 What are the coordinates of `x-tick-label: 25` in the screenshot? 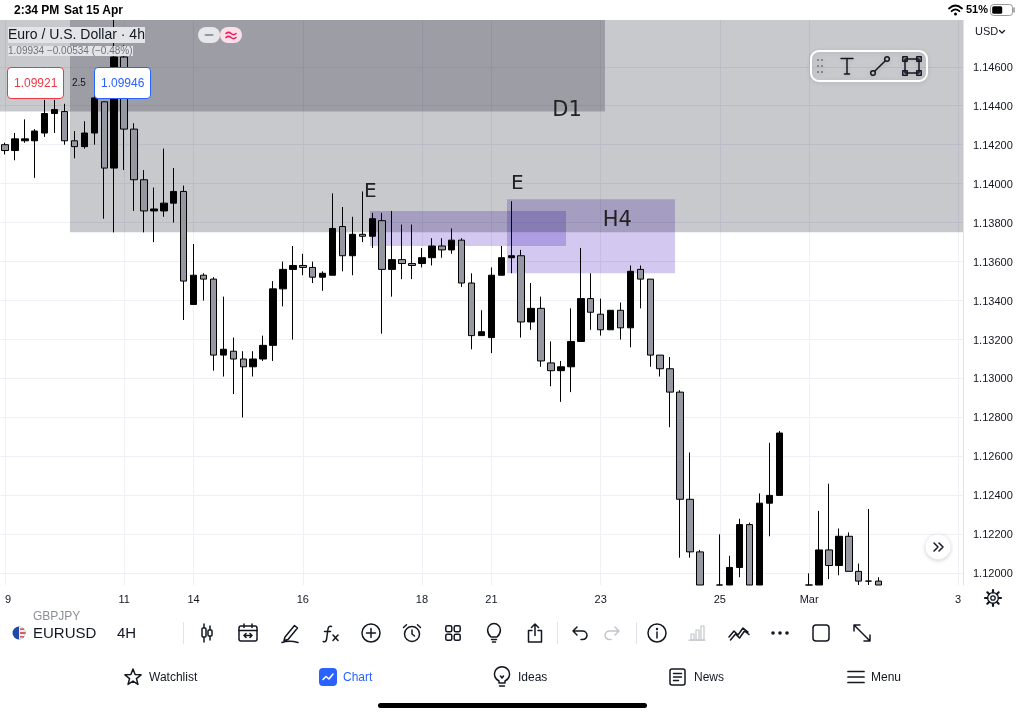 It's located at (719, 598).